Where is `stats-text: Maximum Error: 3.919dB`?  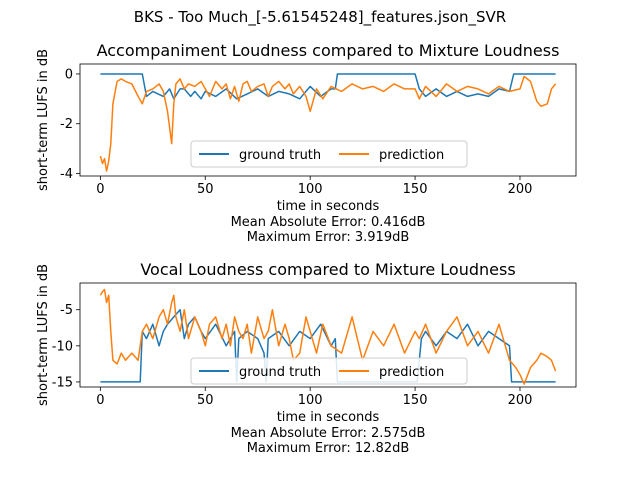
stats-text: Maximum Error: 3.919dB is located at coordinates (328, 237).